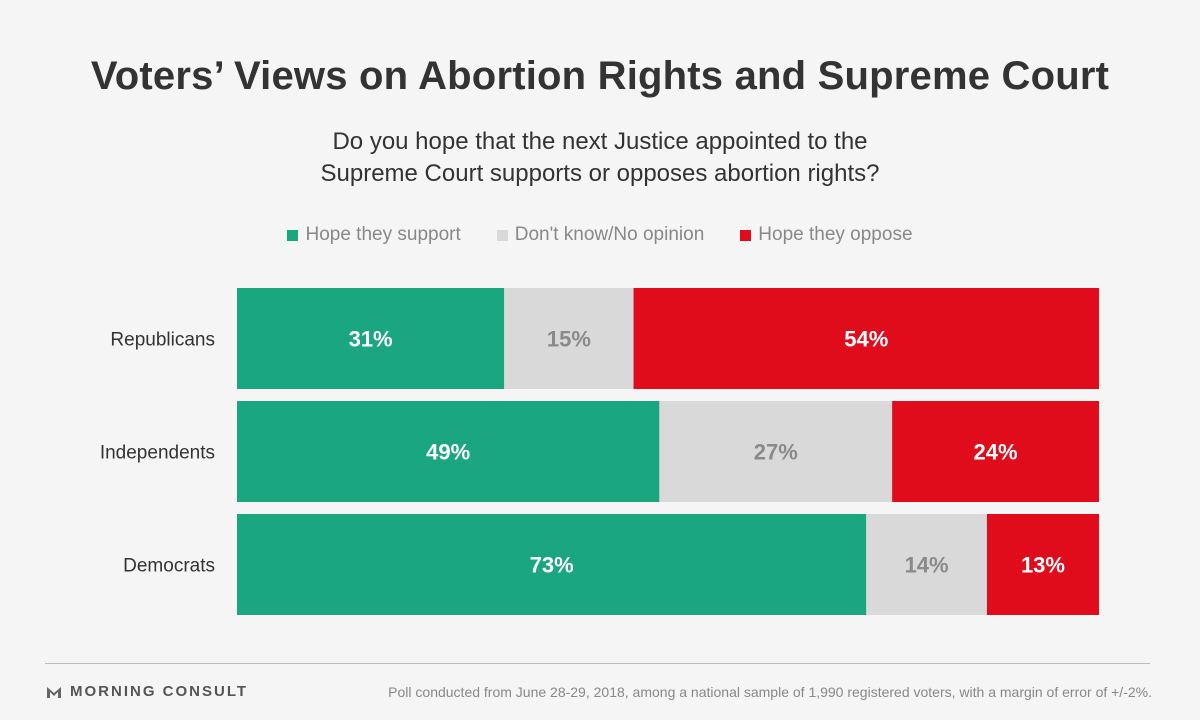  I want to click on bar-republicans-hope-they-oppose, so click(866, 338).